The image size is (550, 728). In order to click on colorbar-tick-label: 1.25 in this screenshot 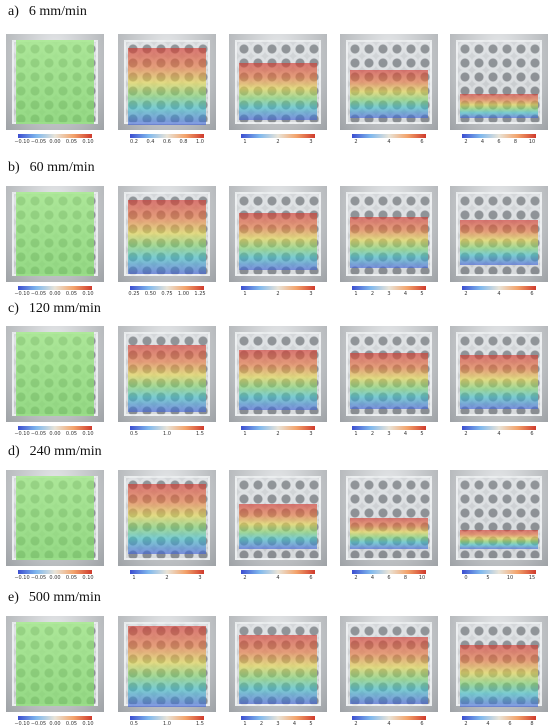, I will do `click(200, 294)`.